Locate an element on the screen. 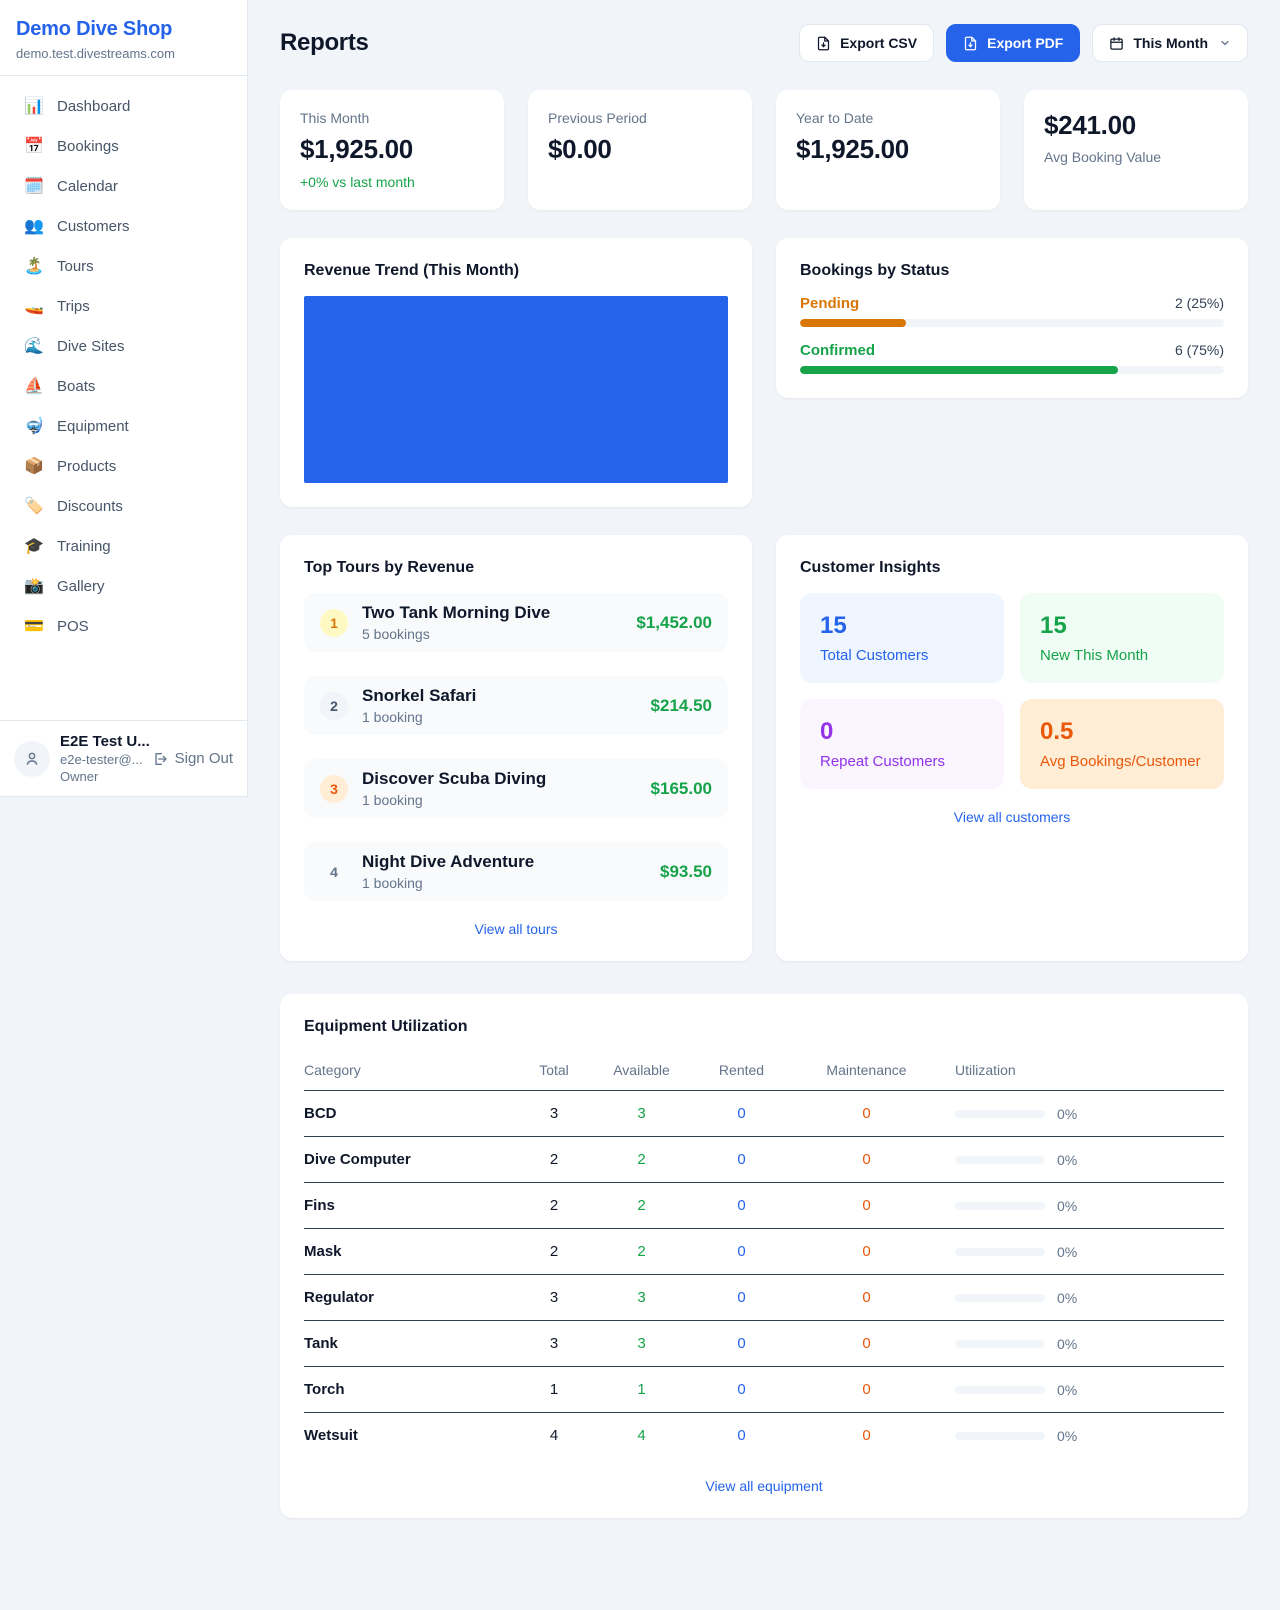  period-label: This Month is located at coordinates (1170, 43).